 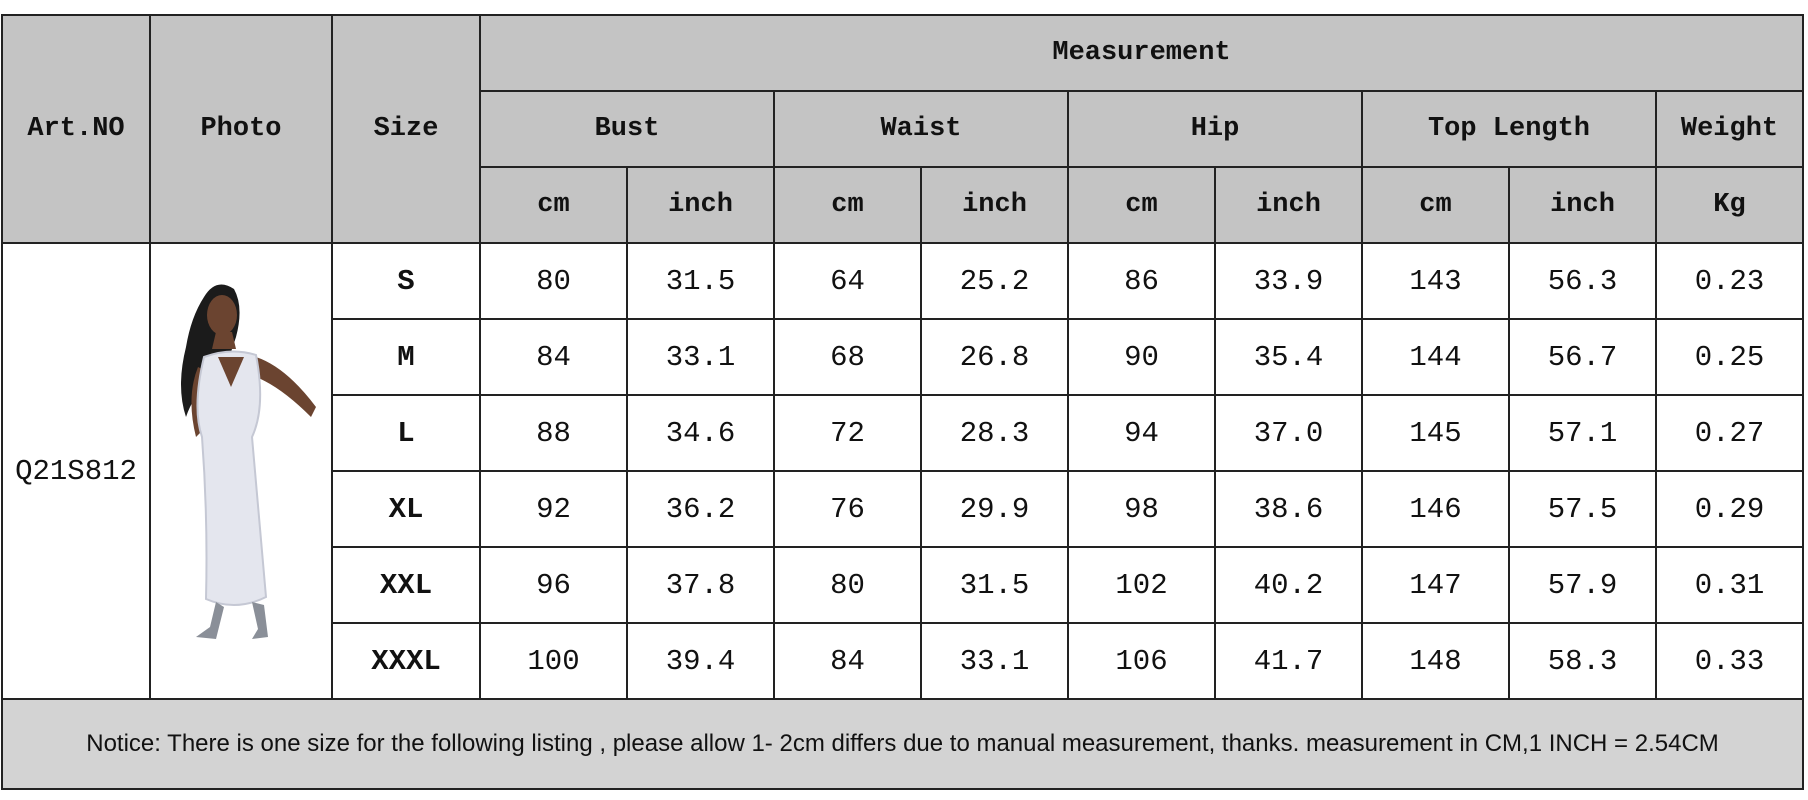 I want to click on art-no: Q21S812, so click(x=76, y=471).